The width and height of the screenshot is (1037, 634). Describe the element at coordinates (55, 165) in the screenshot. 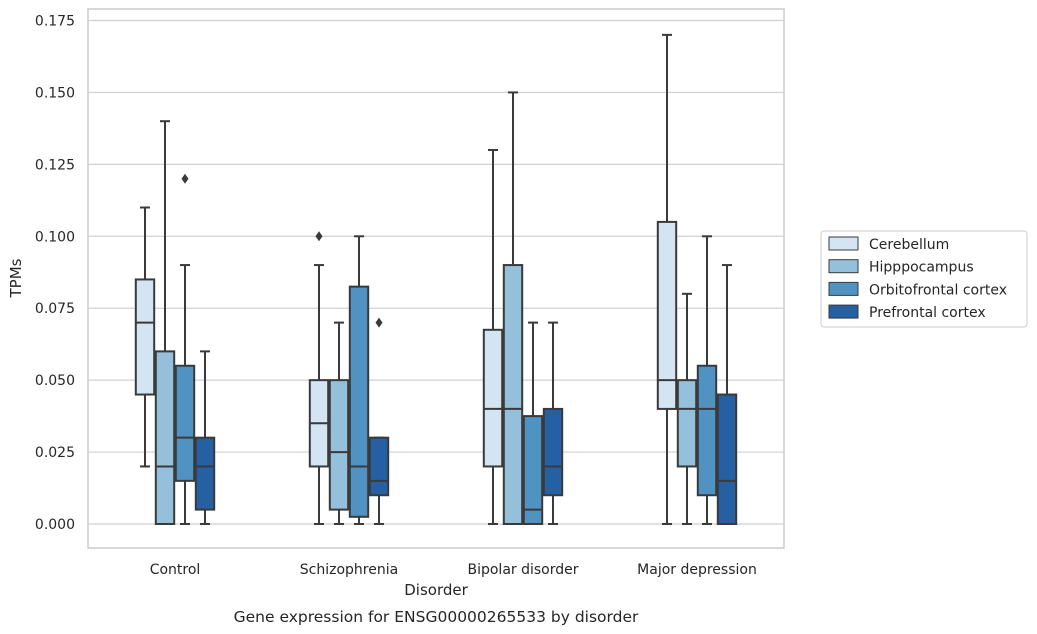

I see `y-tick-label: 0.125` at that location.